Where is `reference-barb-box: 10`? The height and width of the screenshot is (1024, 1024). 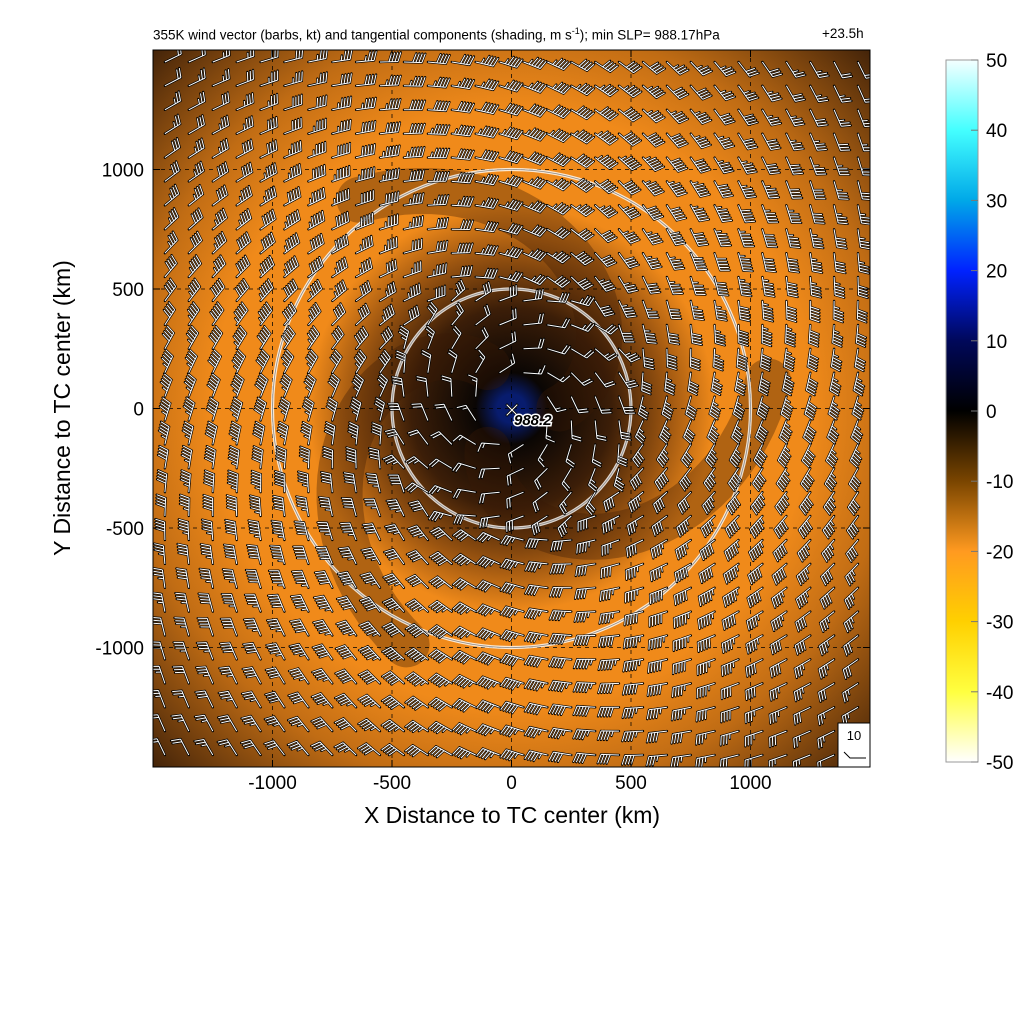
reference-barb-box: 10 is located at coordinates (854, 745).